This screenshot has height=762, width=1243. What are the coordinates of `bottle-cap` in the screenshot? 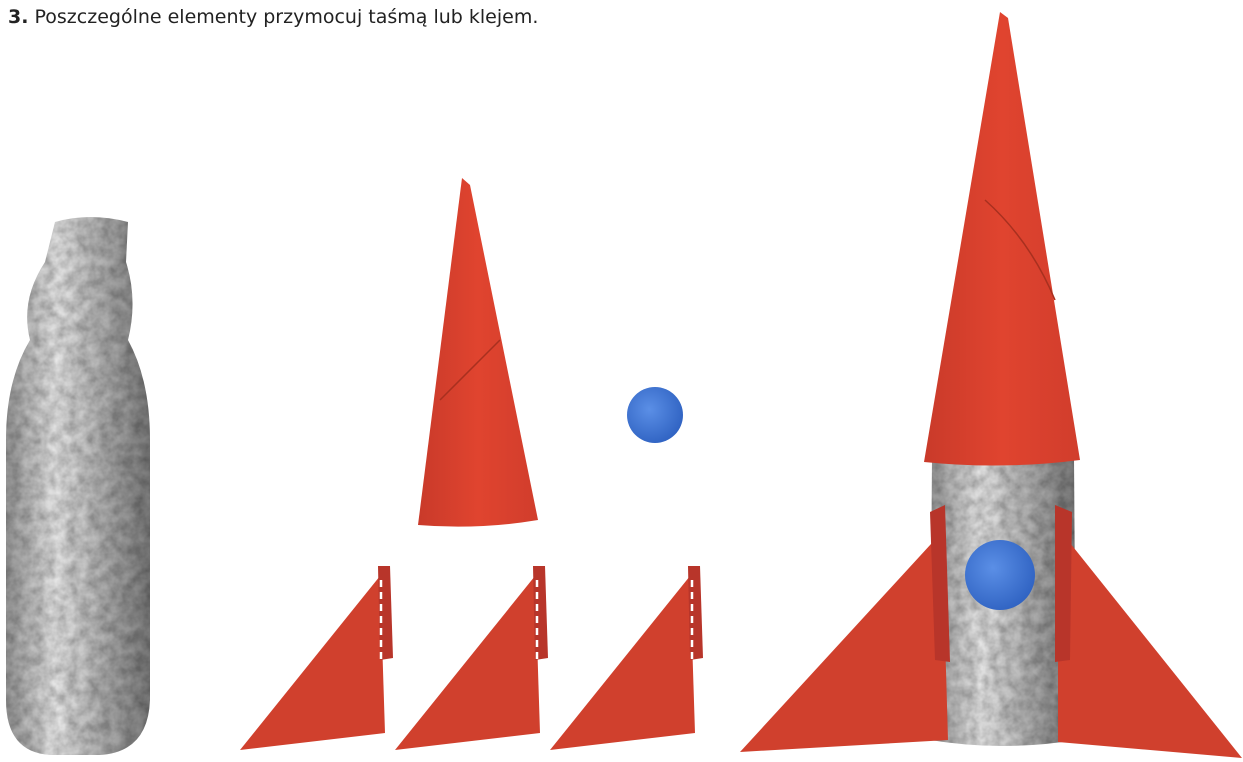 It's located at (655, 415).